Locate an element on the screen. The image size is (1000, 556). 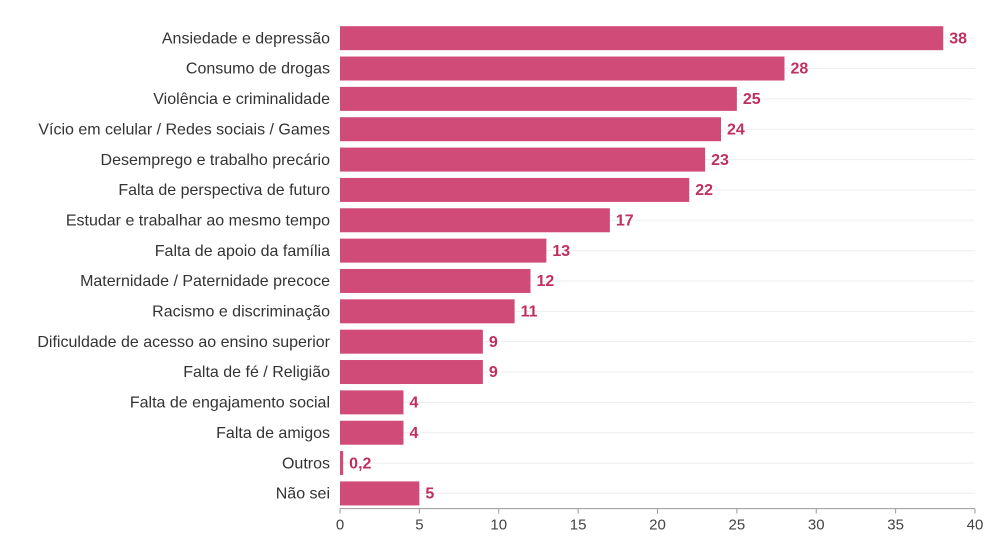
x-tick-label: 40 is located at coordinates (975, 525).